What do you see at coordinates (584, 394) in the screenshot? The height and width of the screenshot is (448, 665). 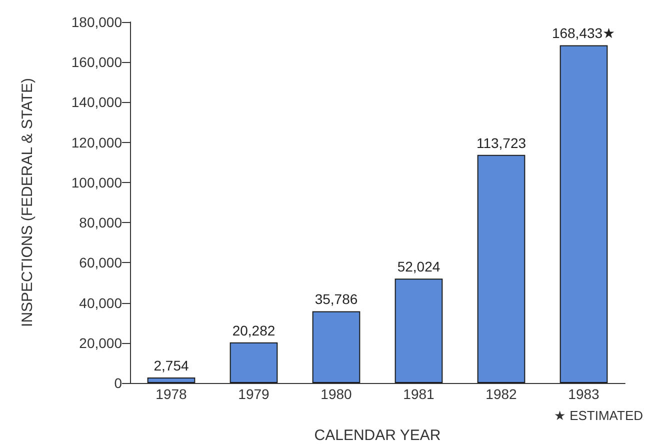 I see `x-tick-label: 1983` at bounding box center [584, 394].